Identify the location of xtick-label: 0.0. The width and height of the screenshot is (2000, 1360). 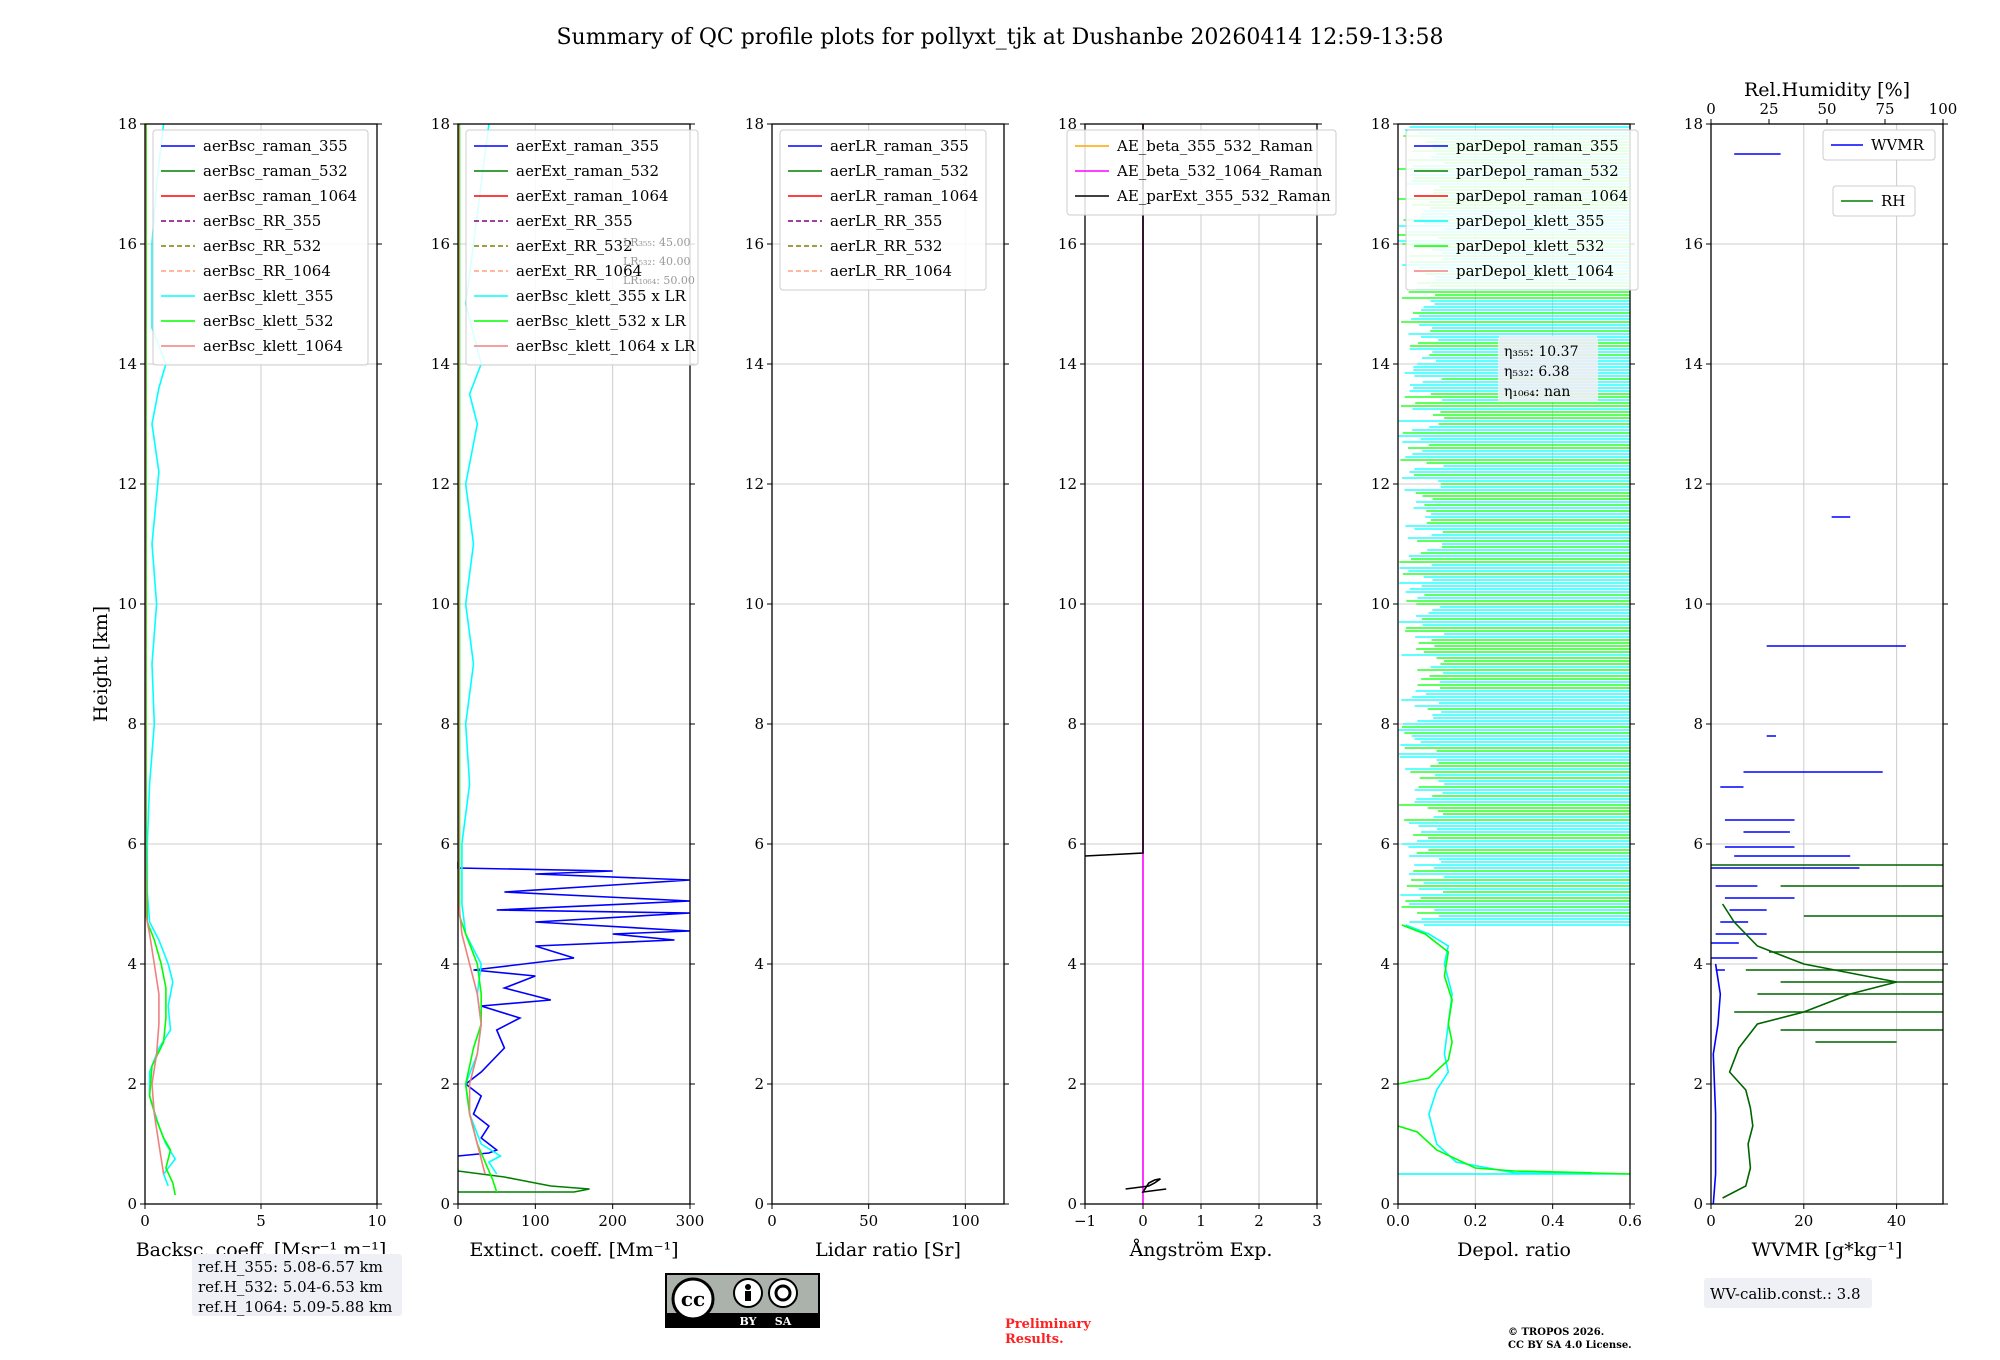
(1398, 1221).